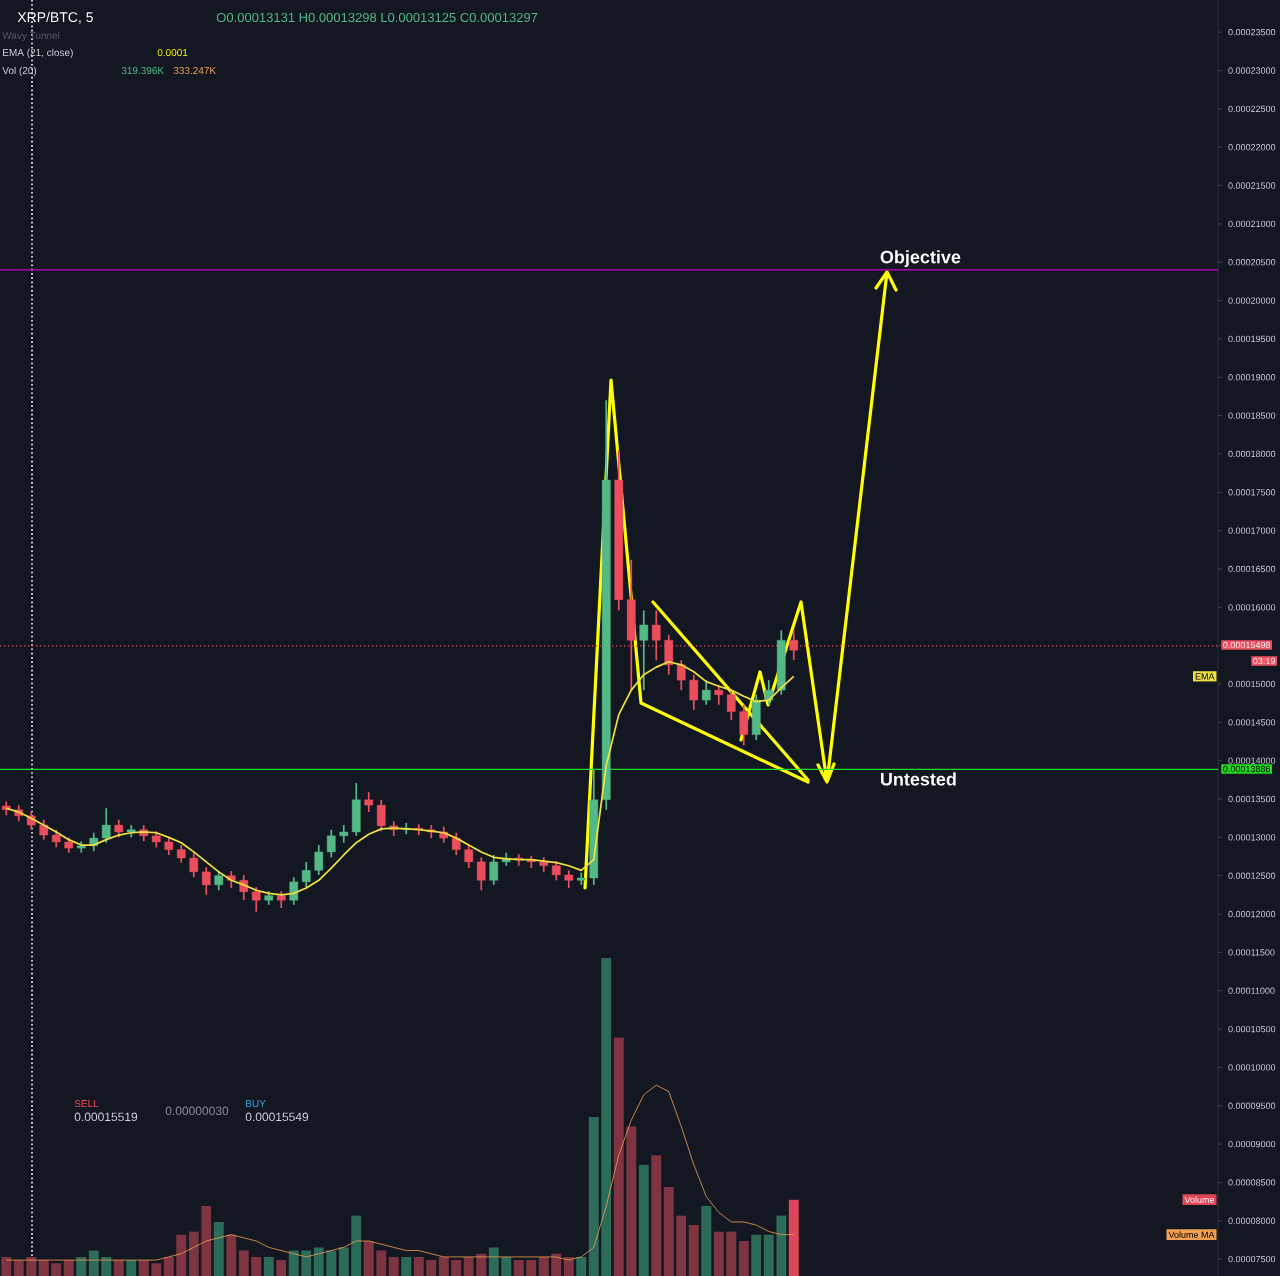  What do you see at coordinates (1252, 224) in the screenshot?
I see `y-tick-label: 0.00021000` at bounding box center [1252, 224].